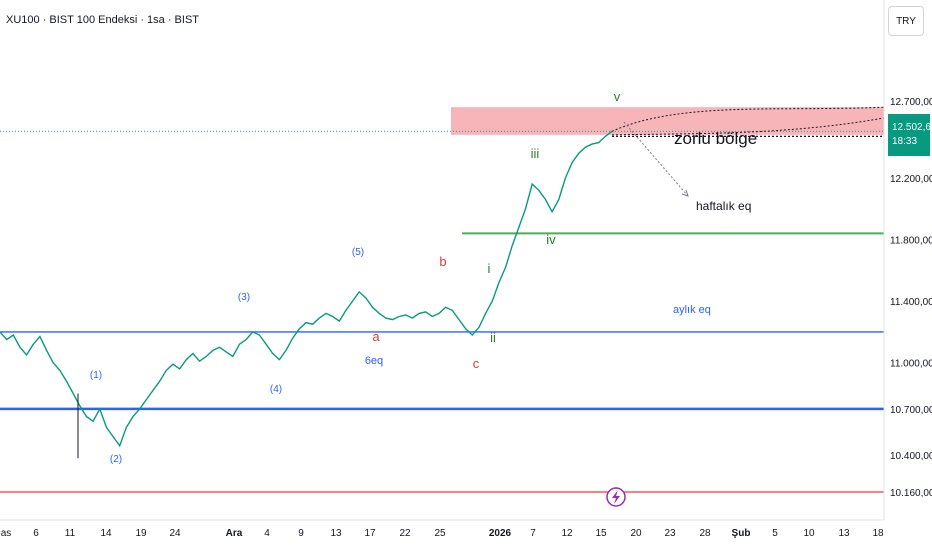  Describe the element at coordinates (601, 533) in the screenshot. I see `x-tick-label: 15` at that location.